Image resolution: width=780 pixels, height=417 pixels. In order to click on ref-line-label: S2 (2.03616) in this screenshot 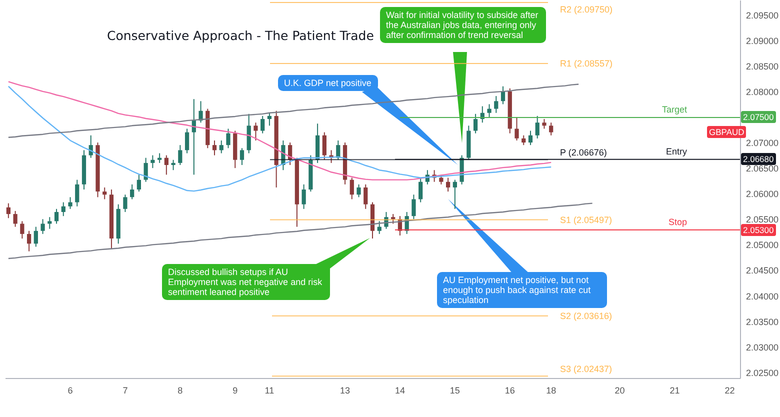, I will do `click(586, 315)`.